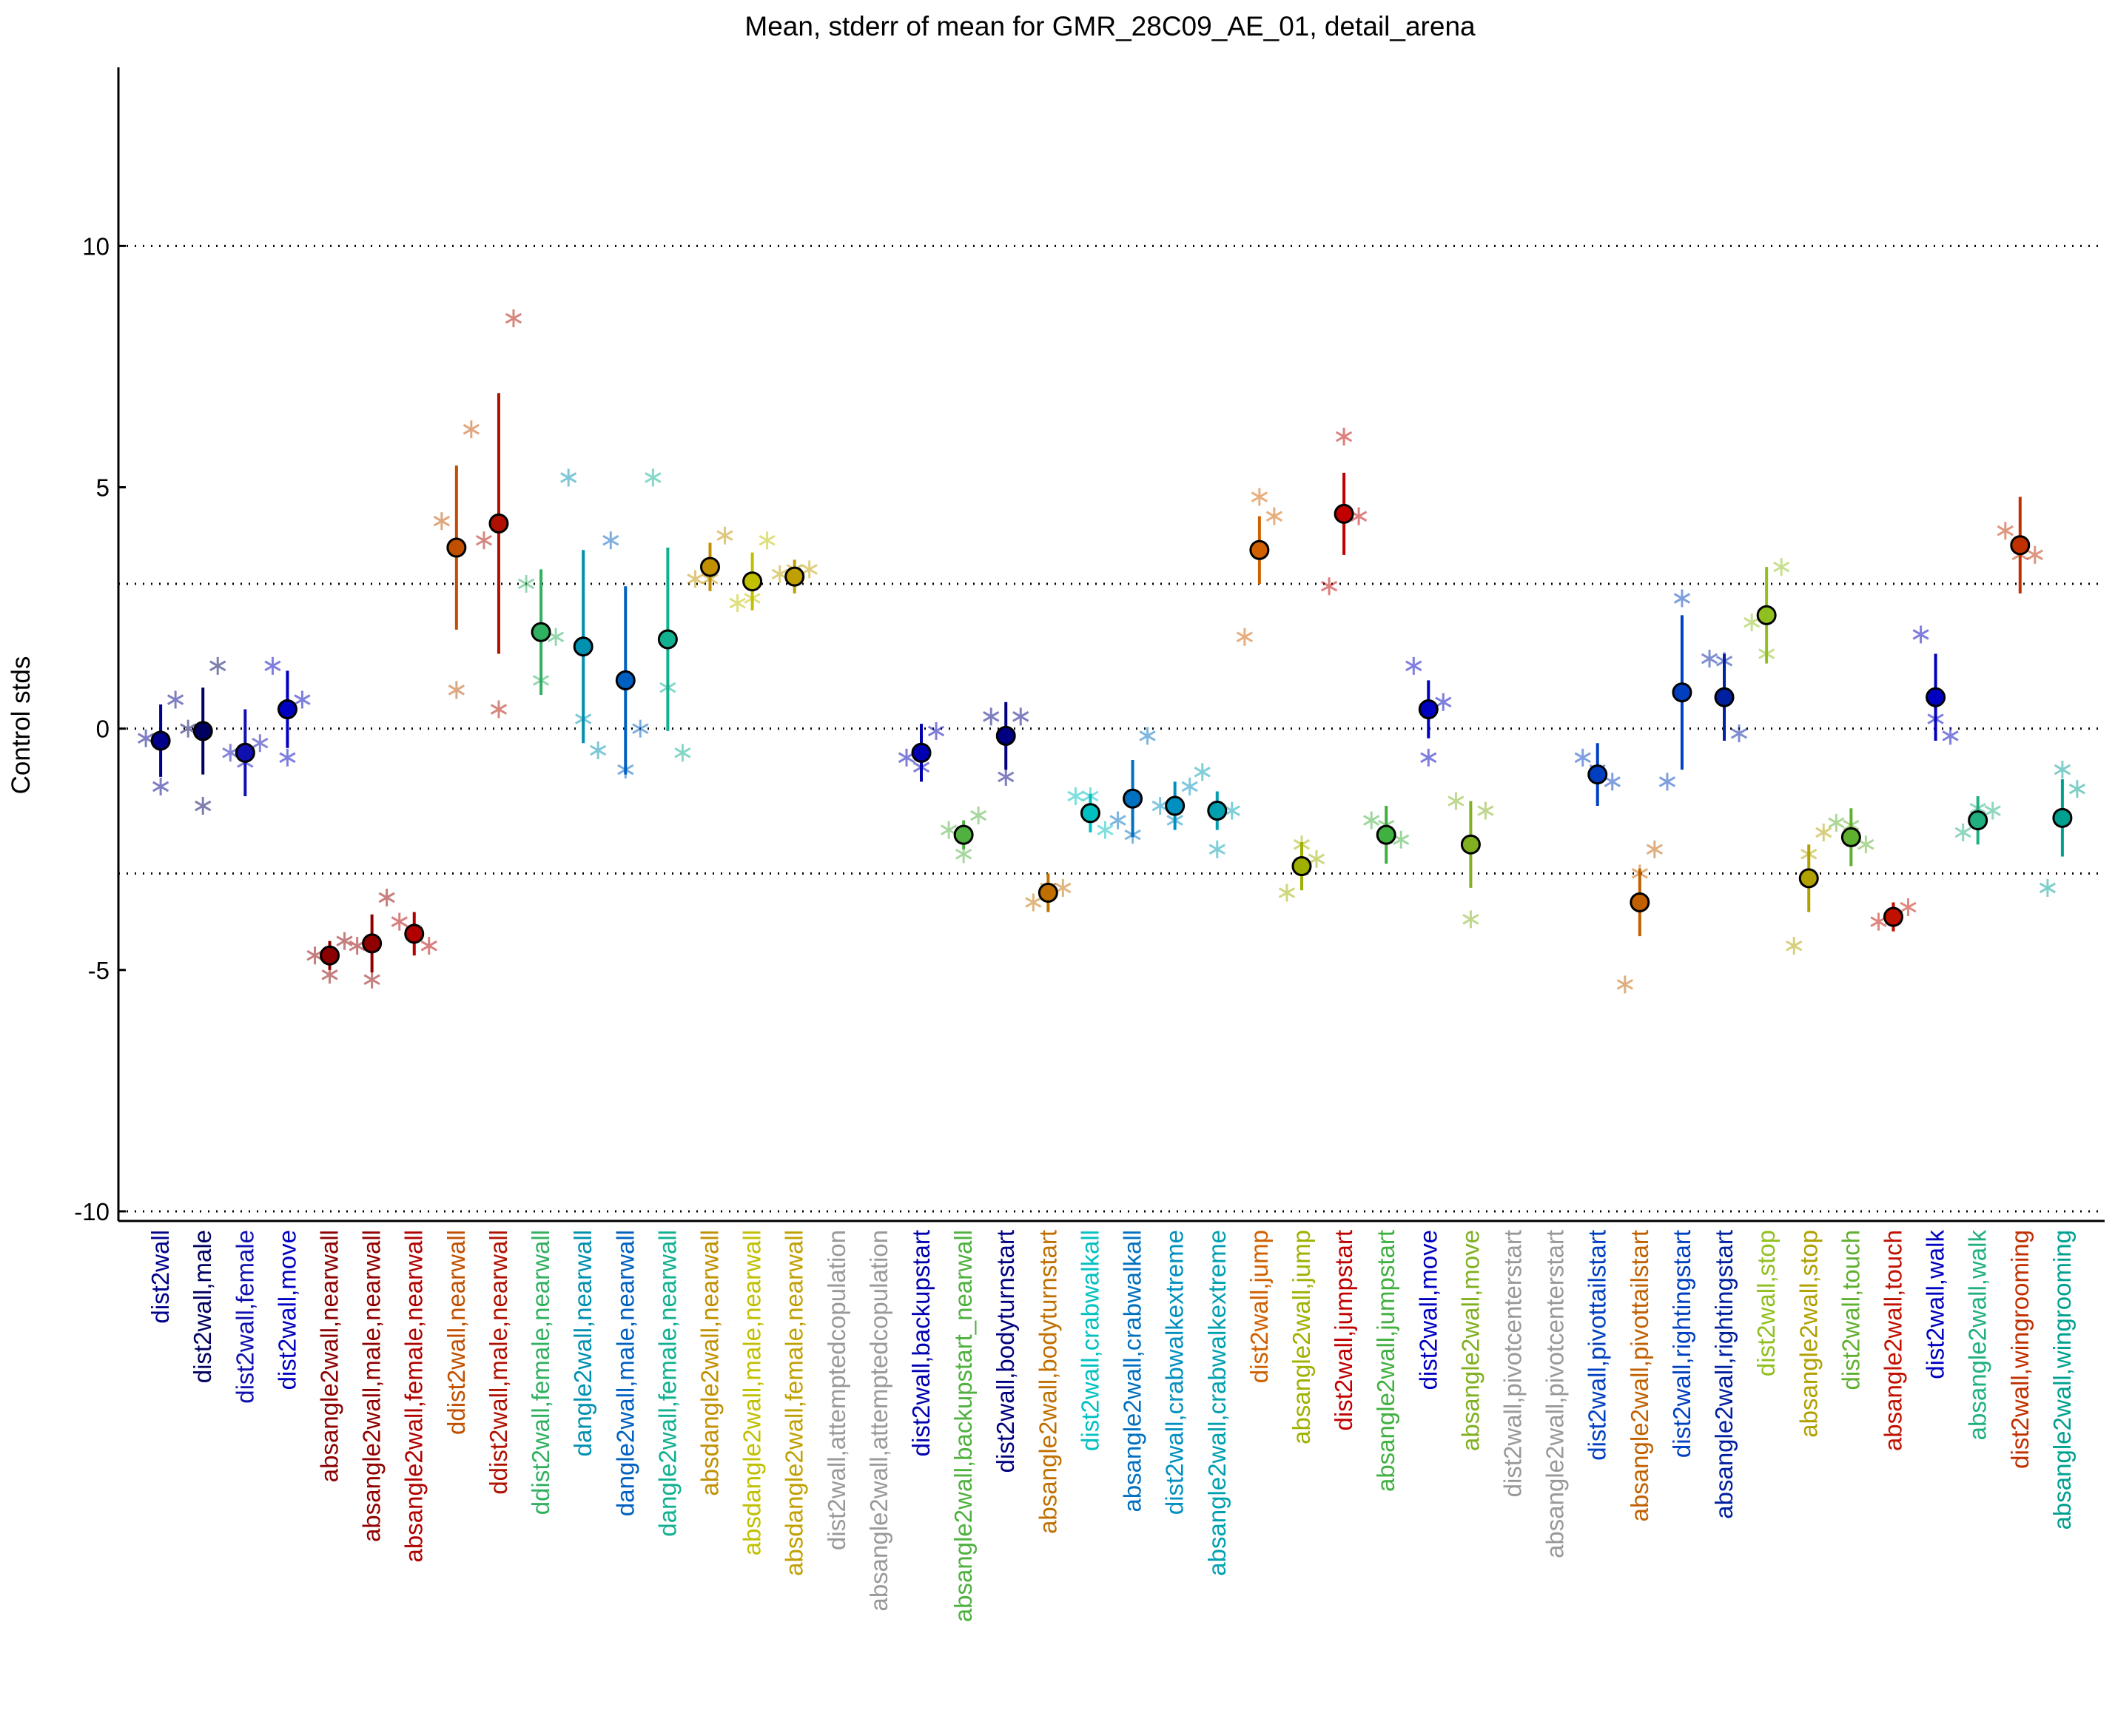  Describe the element at coordinates (836, 1390) in the screenshot. I see `x-tick-label: dist2wall,attemptedcopulation` at that location.